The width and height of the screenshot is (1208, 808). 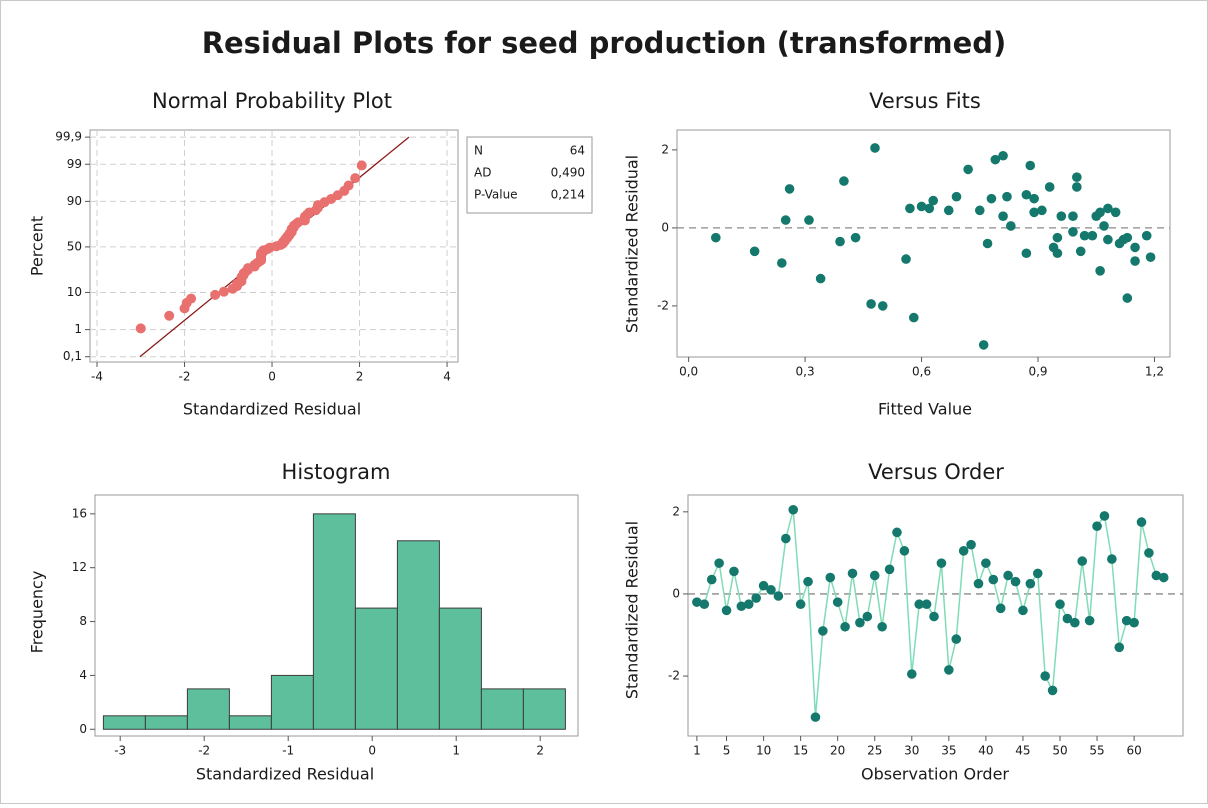 I want to click on x-tick-label: 15, so click(x=800, y=751).